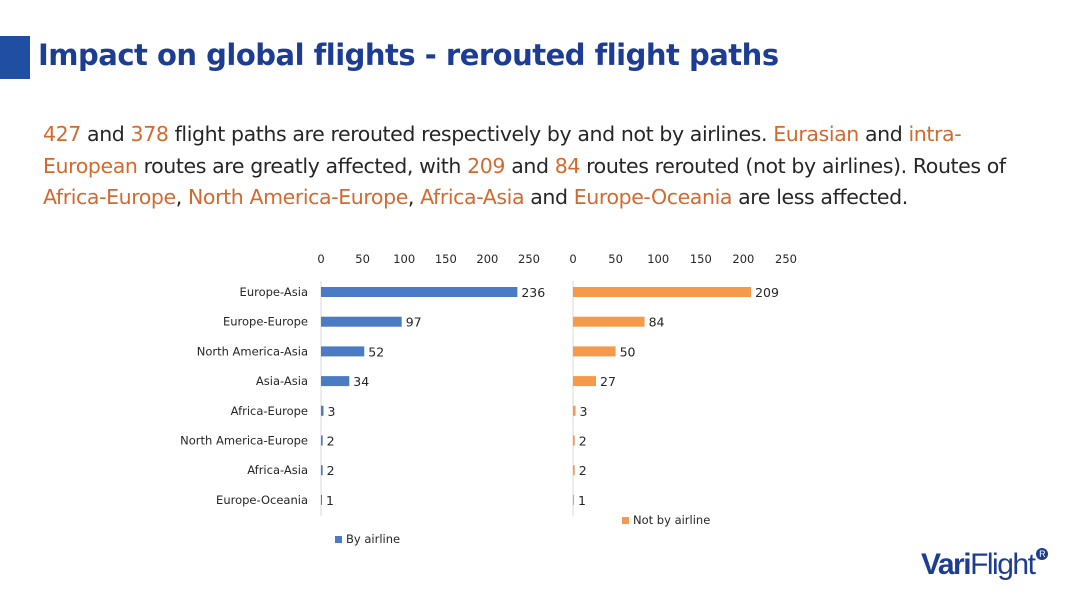 This screenshot has height=607, width=1080. I want to click on highlight-text: 378, so click(149, 134).